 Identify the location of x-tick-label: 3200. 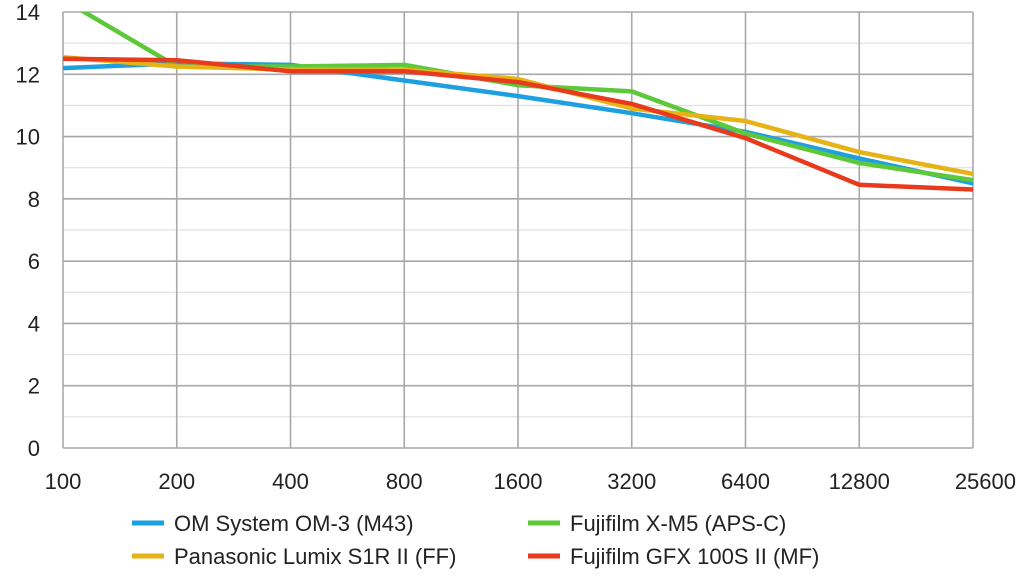
(631, 481).